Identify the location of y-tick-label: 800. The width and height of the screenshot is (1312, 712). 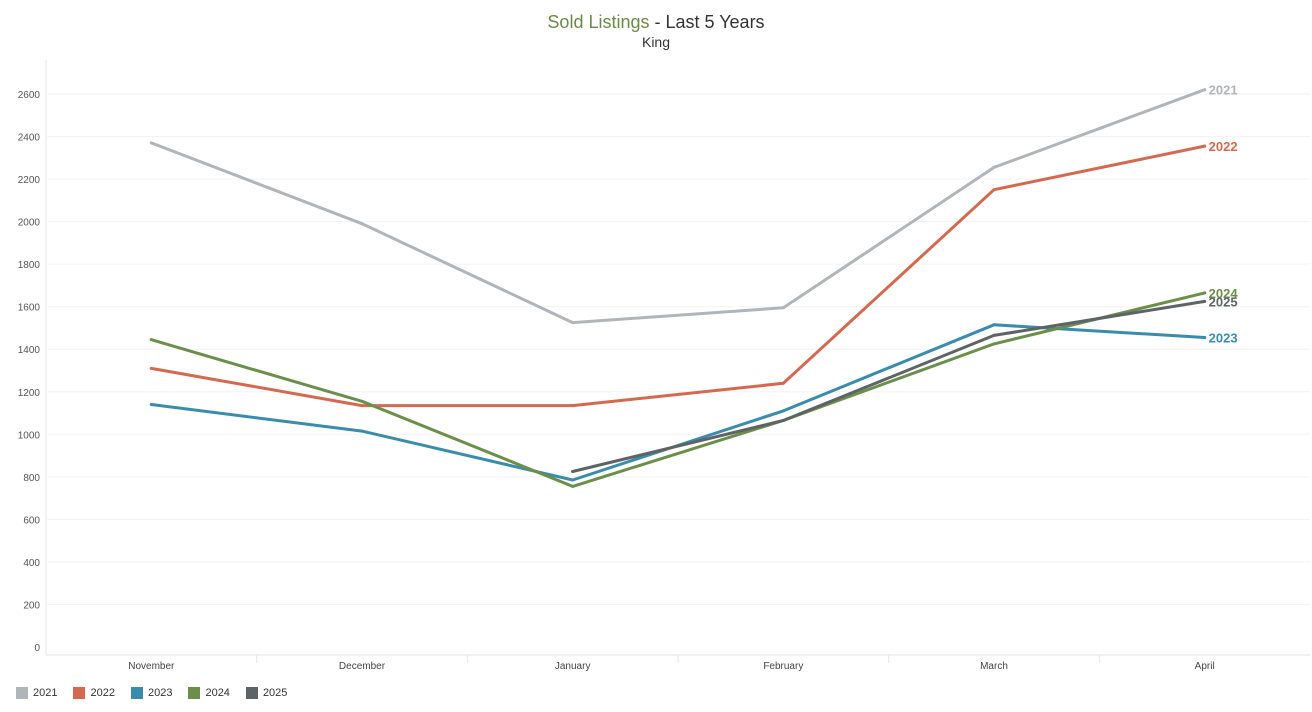
(31, 478).